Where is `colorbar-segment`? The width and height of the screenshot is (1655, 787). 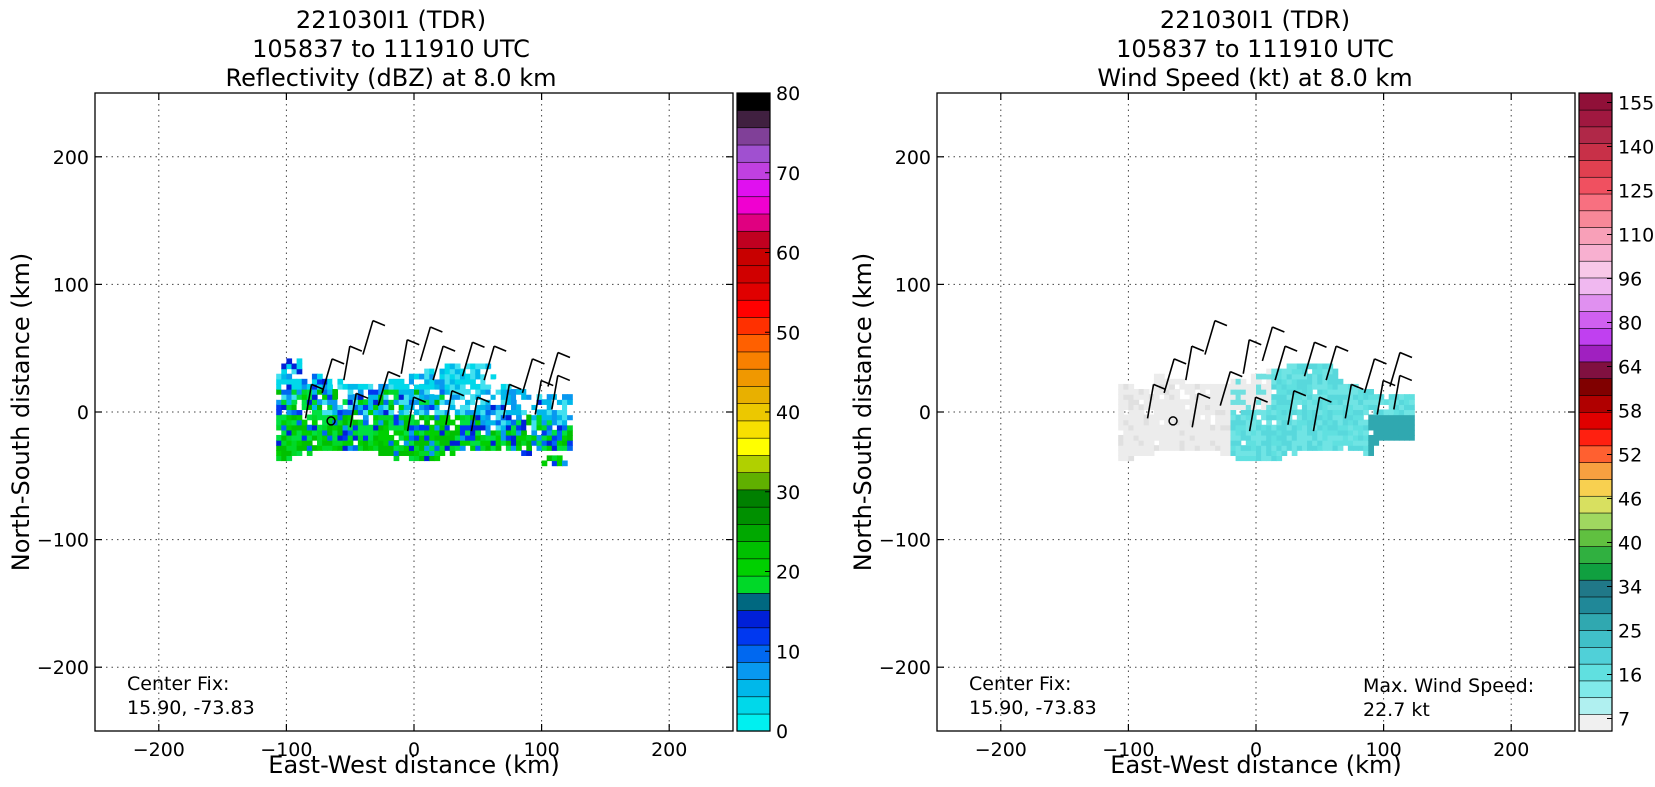 colorbar-segment is located at coordinates (753, 463).